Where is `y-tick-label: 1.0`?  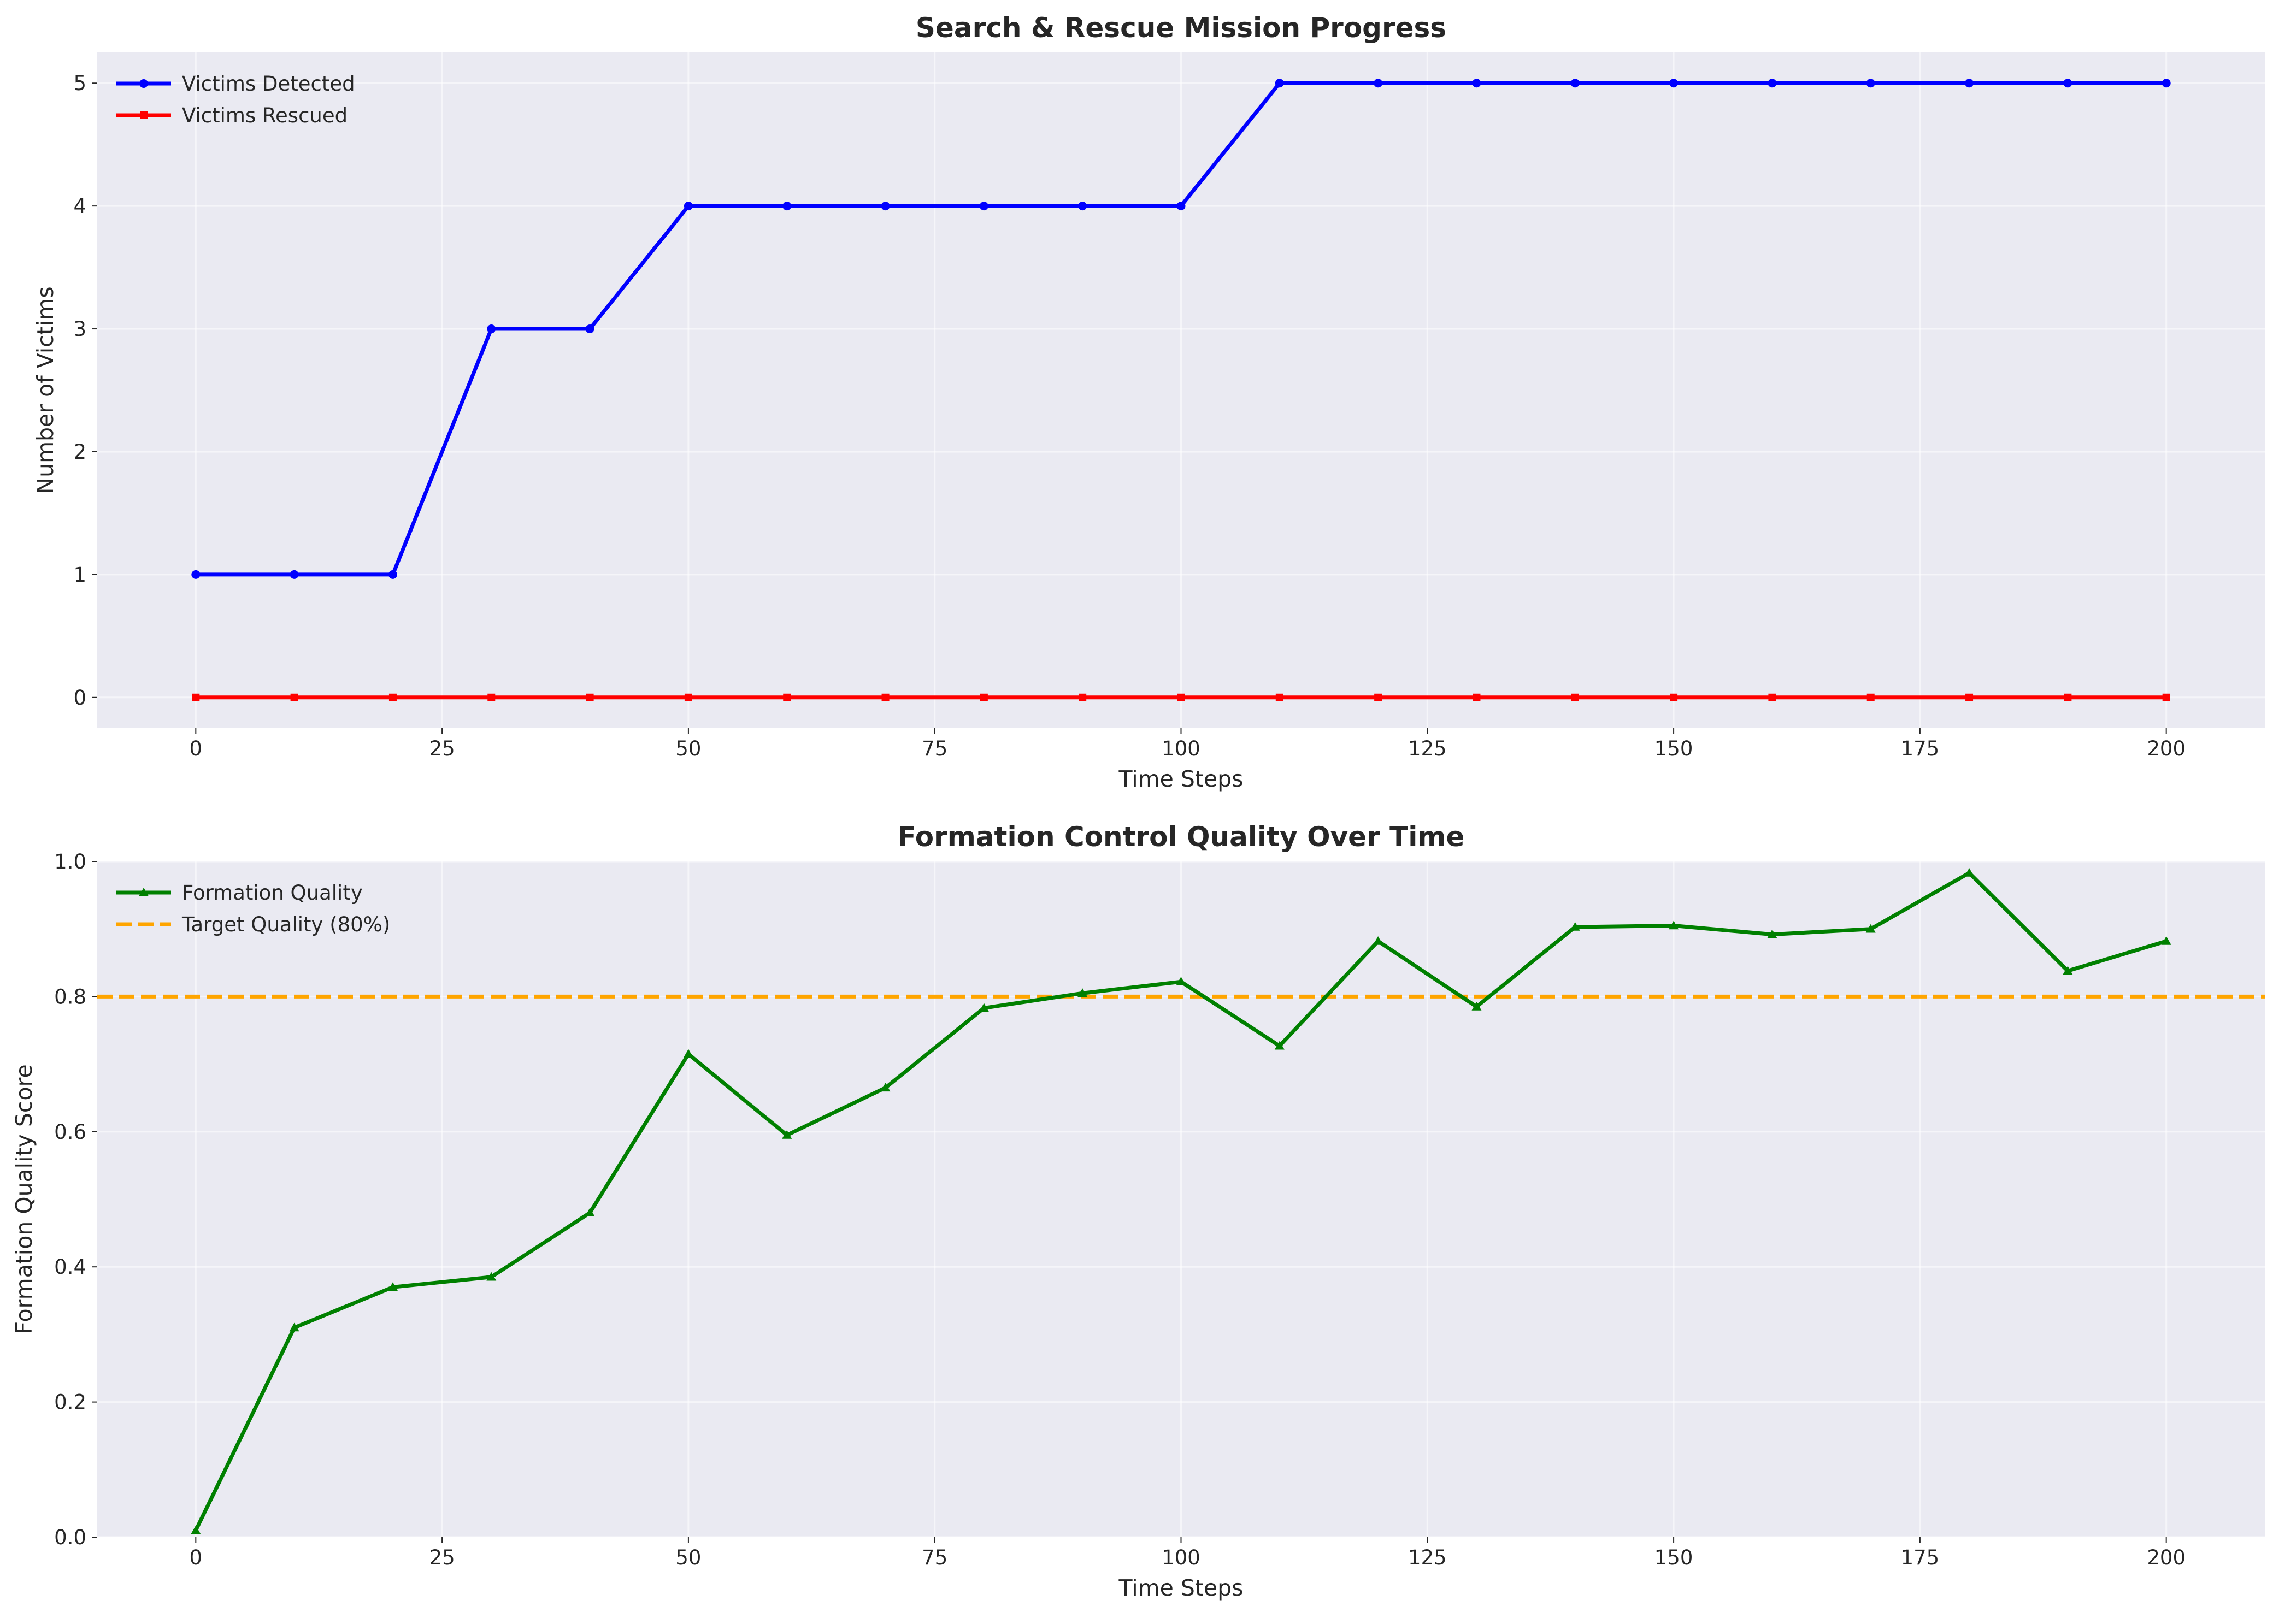
y-tick-label: 1.0 is located at coordinates (70, 861).